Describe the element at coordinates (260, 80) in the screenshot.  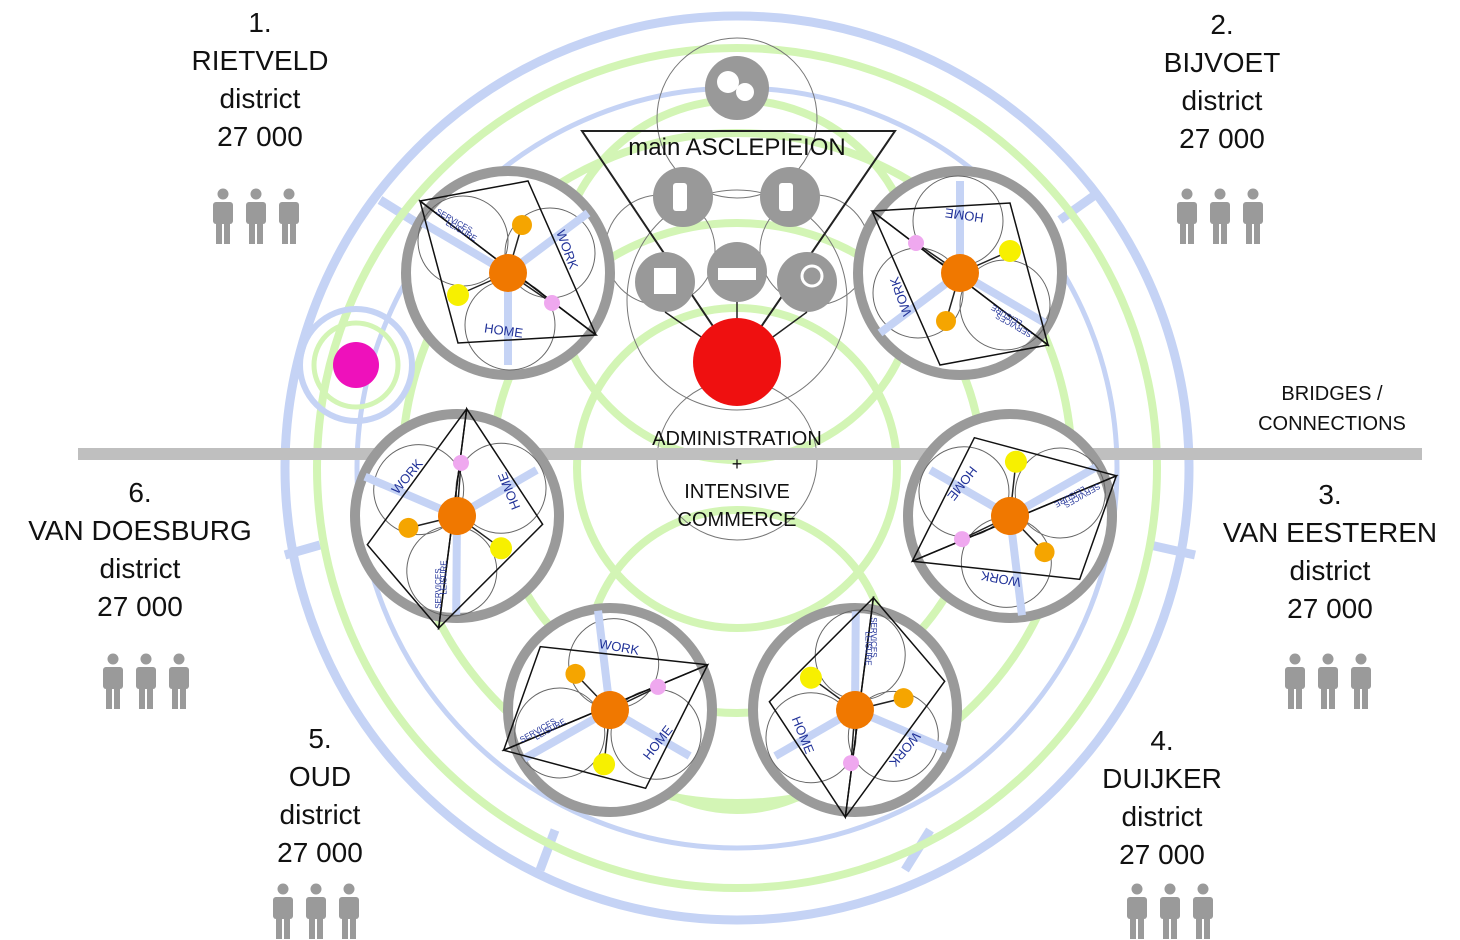
I see `district-label-1: 1. RIETVELD district 27 000` at that location.